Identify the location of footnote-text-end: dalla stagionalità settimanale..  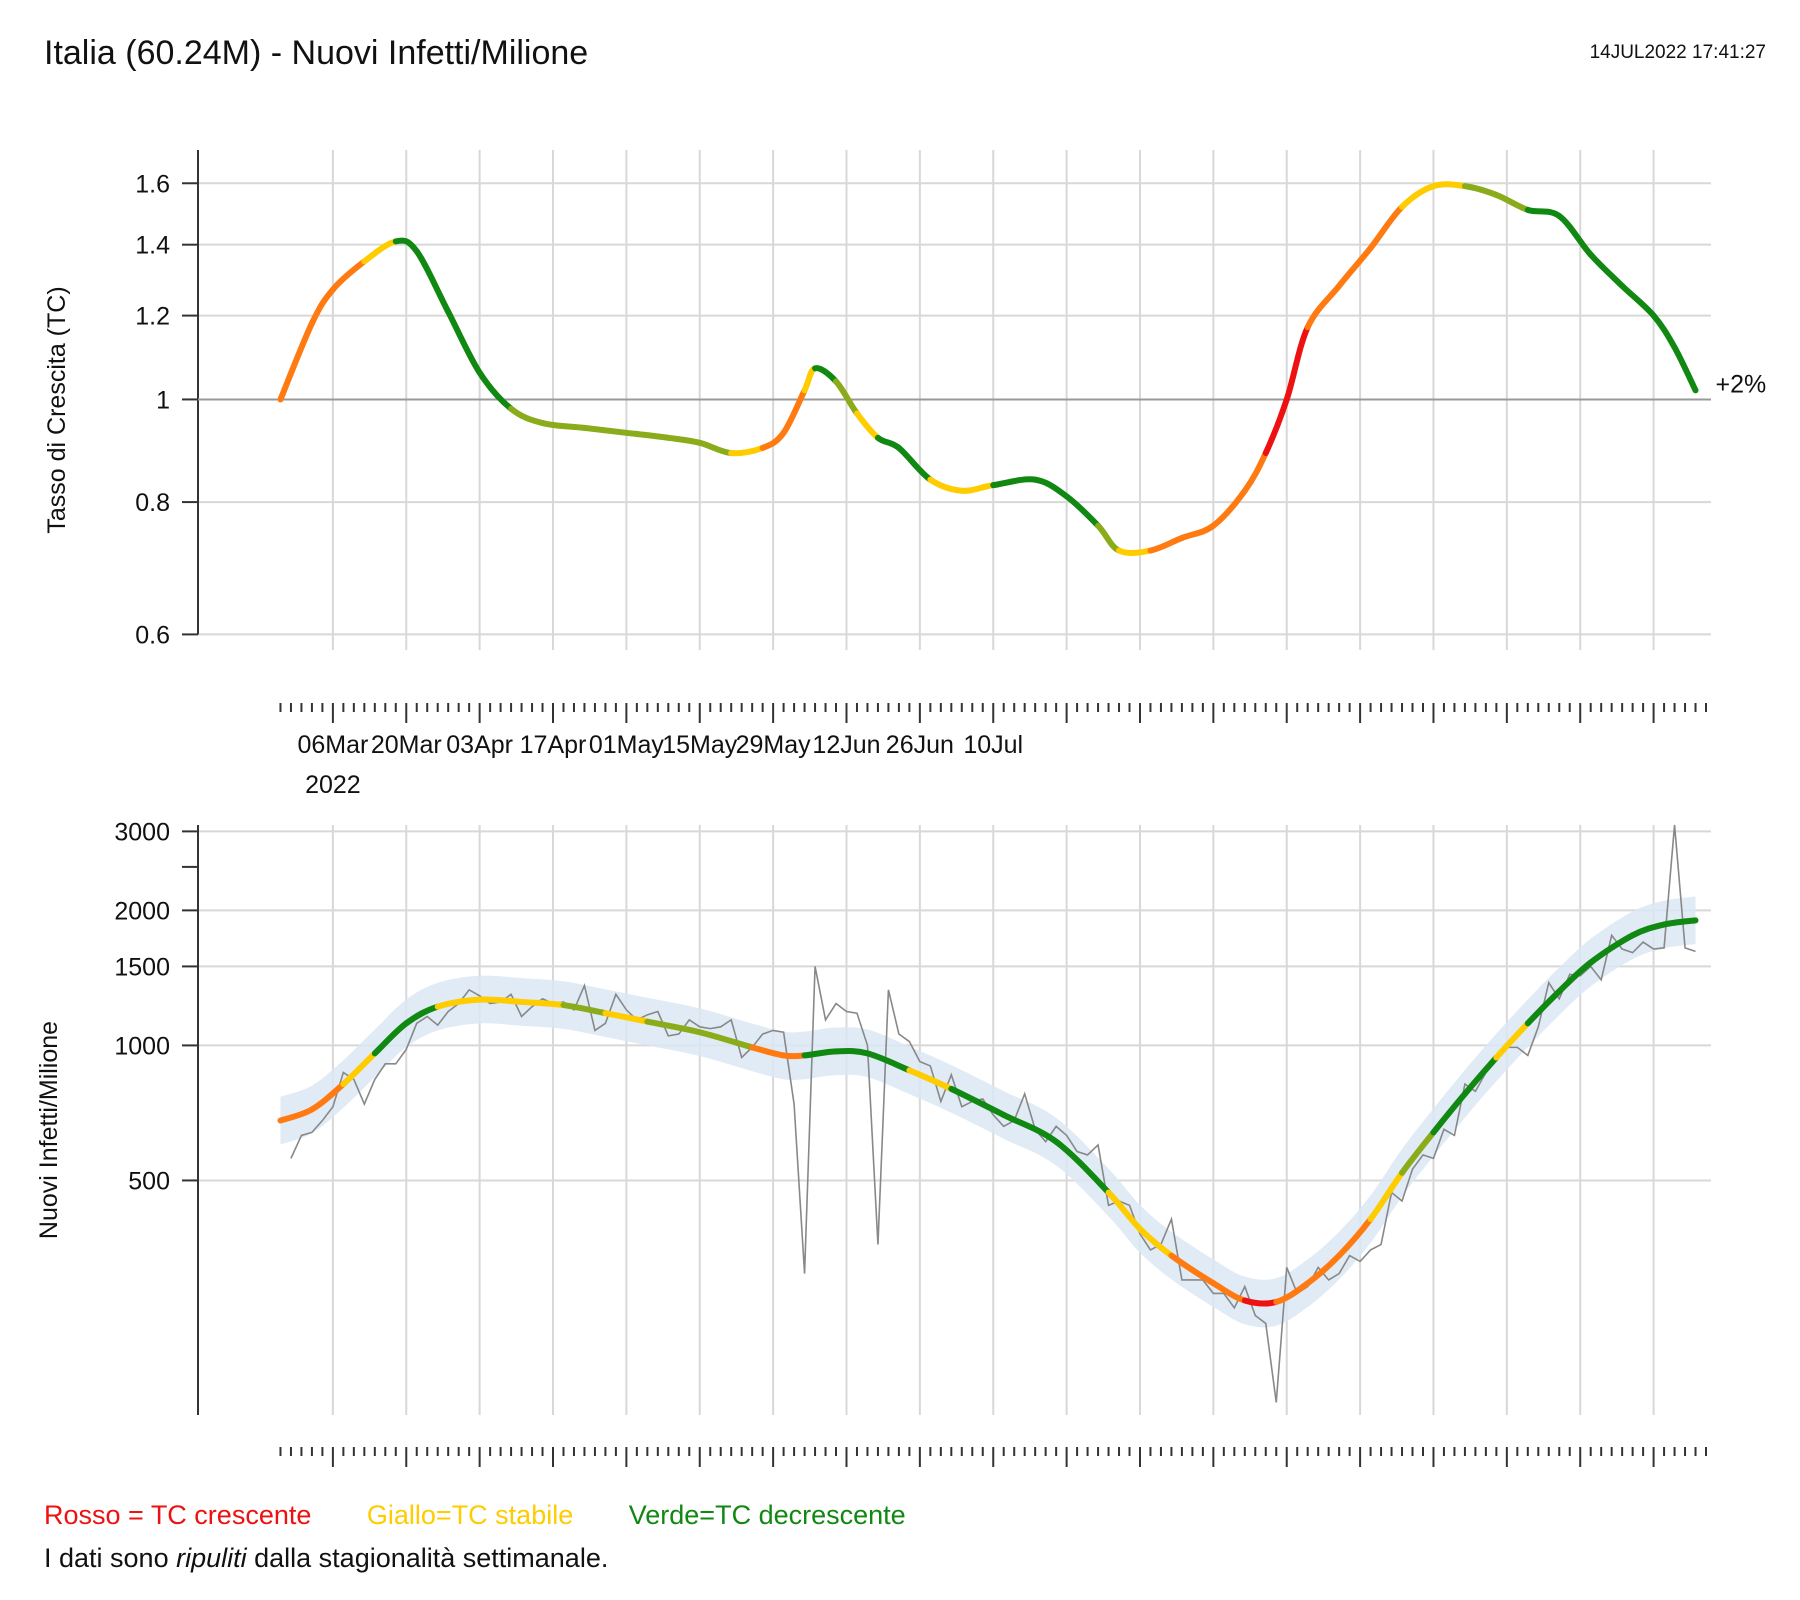
(427, 1558).